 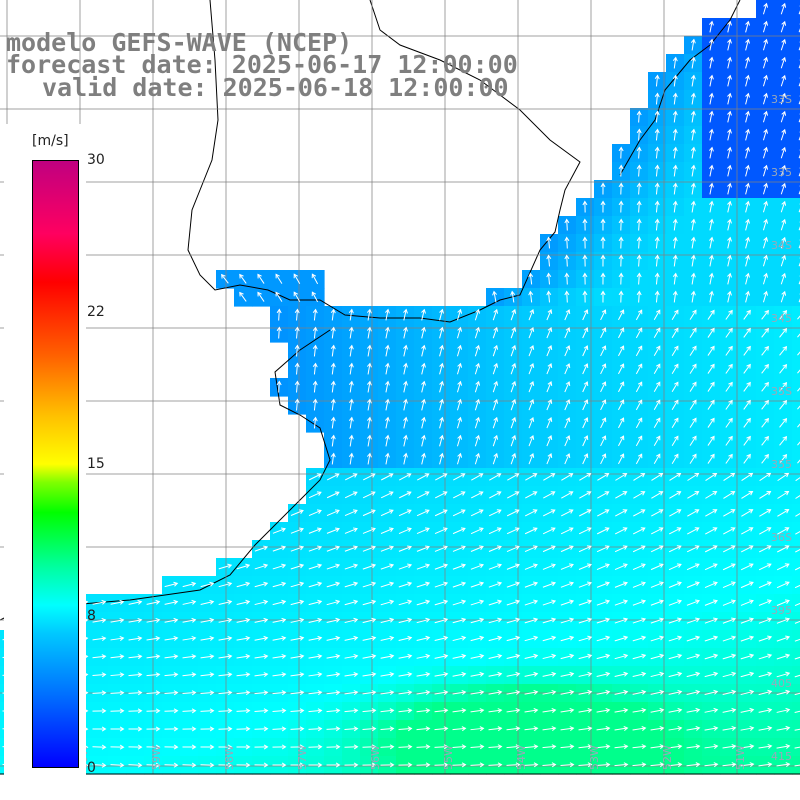 What do you see at coordinates (275, 87) in the screenshot?
I see `valid-date: valid date: 2025-06-18 12:00:00` at bounding box center [275, 87].